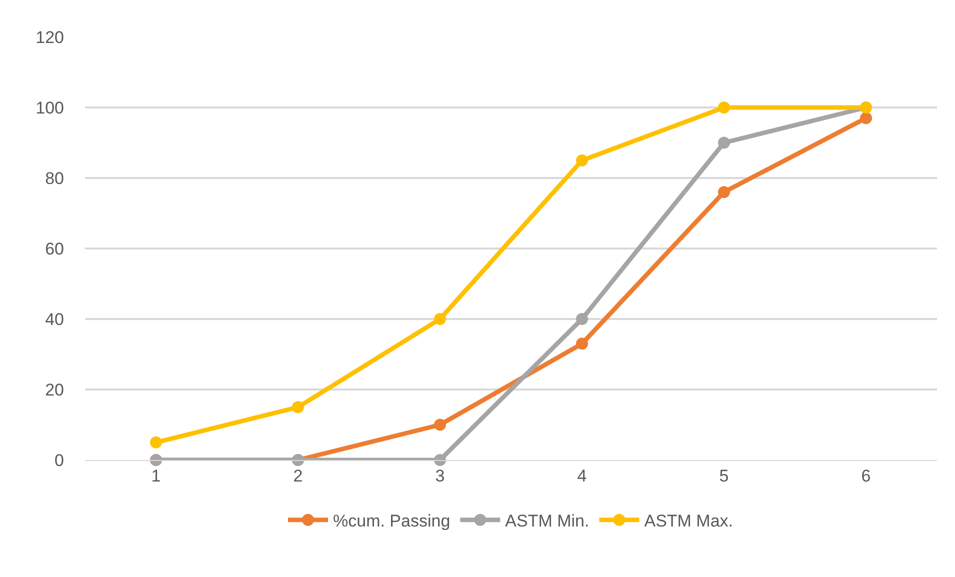 The image size is (955, 577). Describe the element at coordinates (689, 520) in the screenshot. I see `legend-label: ASTM Max.` at that location.